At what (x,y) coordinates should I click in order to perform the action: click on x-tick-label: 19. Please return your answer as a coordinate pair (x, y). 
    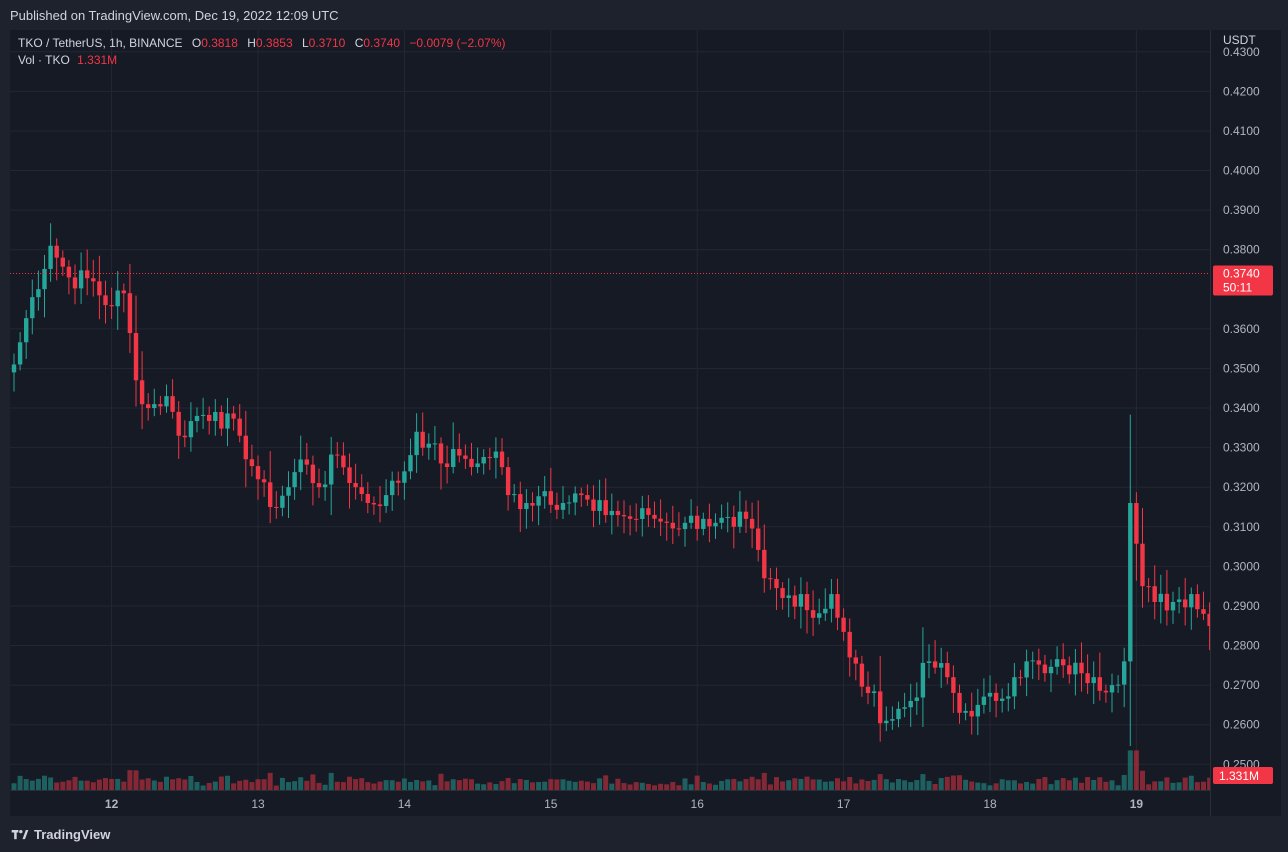
    Looking at the image, I should click on (1137, 804).